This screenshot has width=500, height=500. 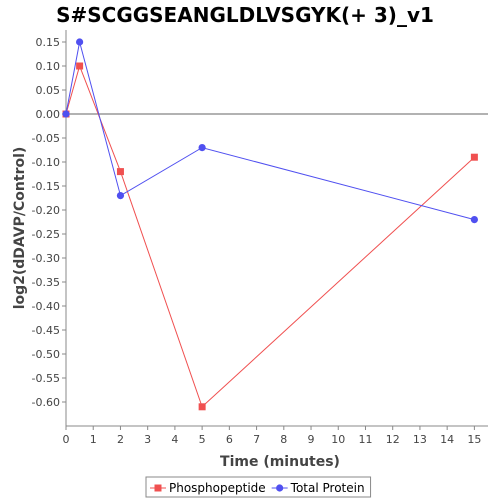 What do you see at coordinates (46, 138) in the screenshot?
I see `y-tick-label: -0.05` at bounding box center [46, 138].